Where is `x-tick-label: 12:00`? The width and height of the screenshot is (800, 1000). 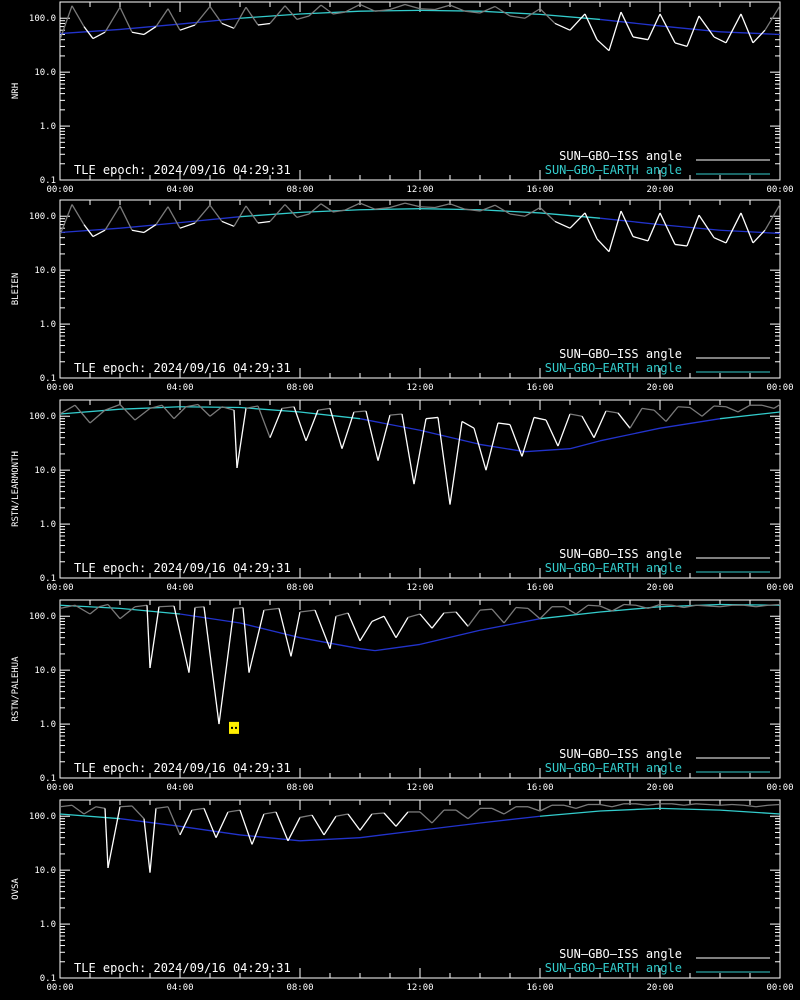 x-tick-label: 12:00 is located at coordinates (419, 788).